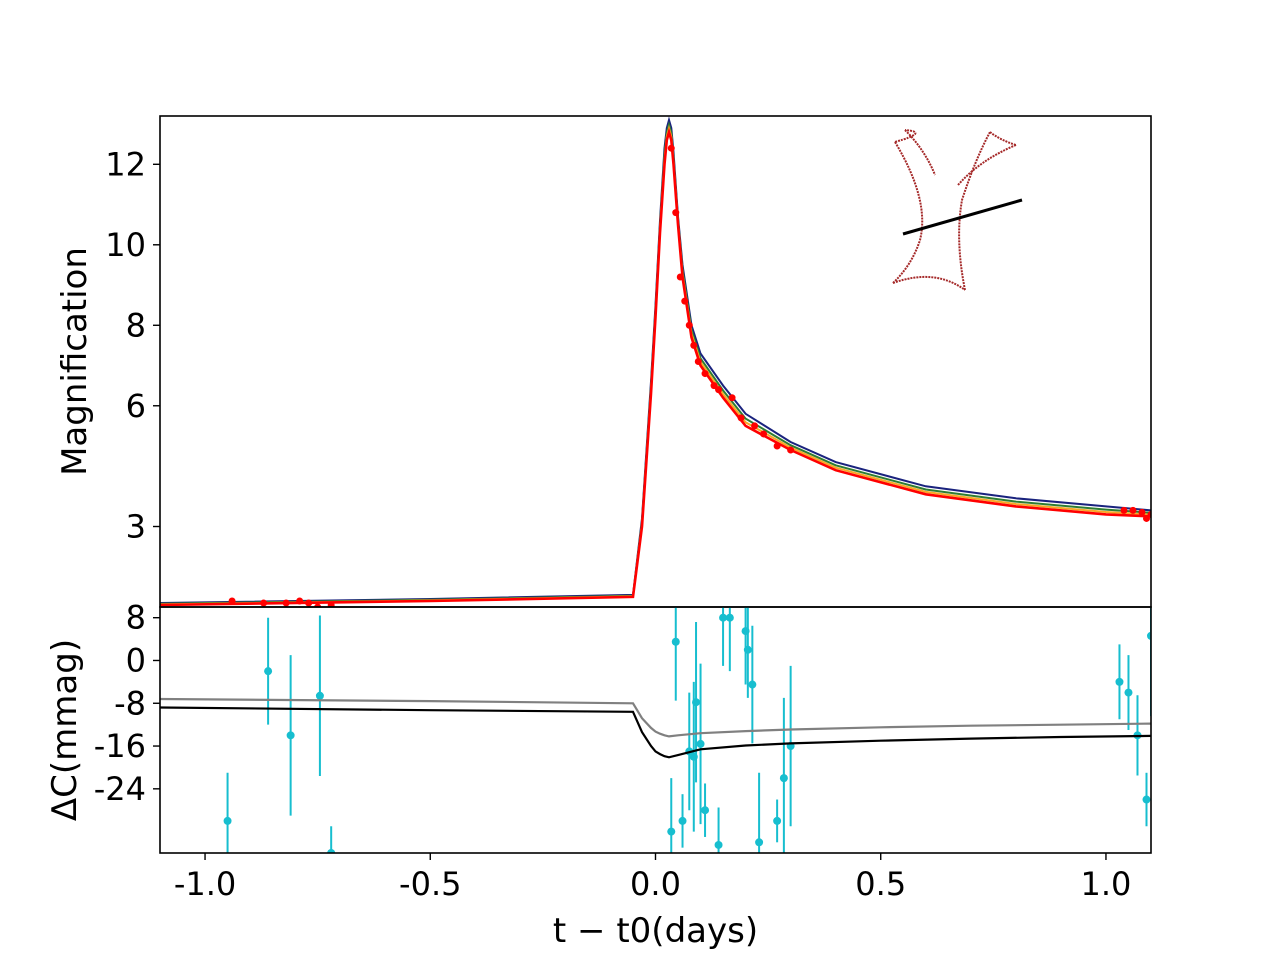  I want to click on y-tick-label-top: 3, so click(136, 527).